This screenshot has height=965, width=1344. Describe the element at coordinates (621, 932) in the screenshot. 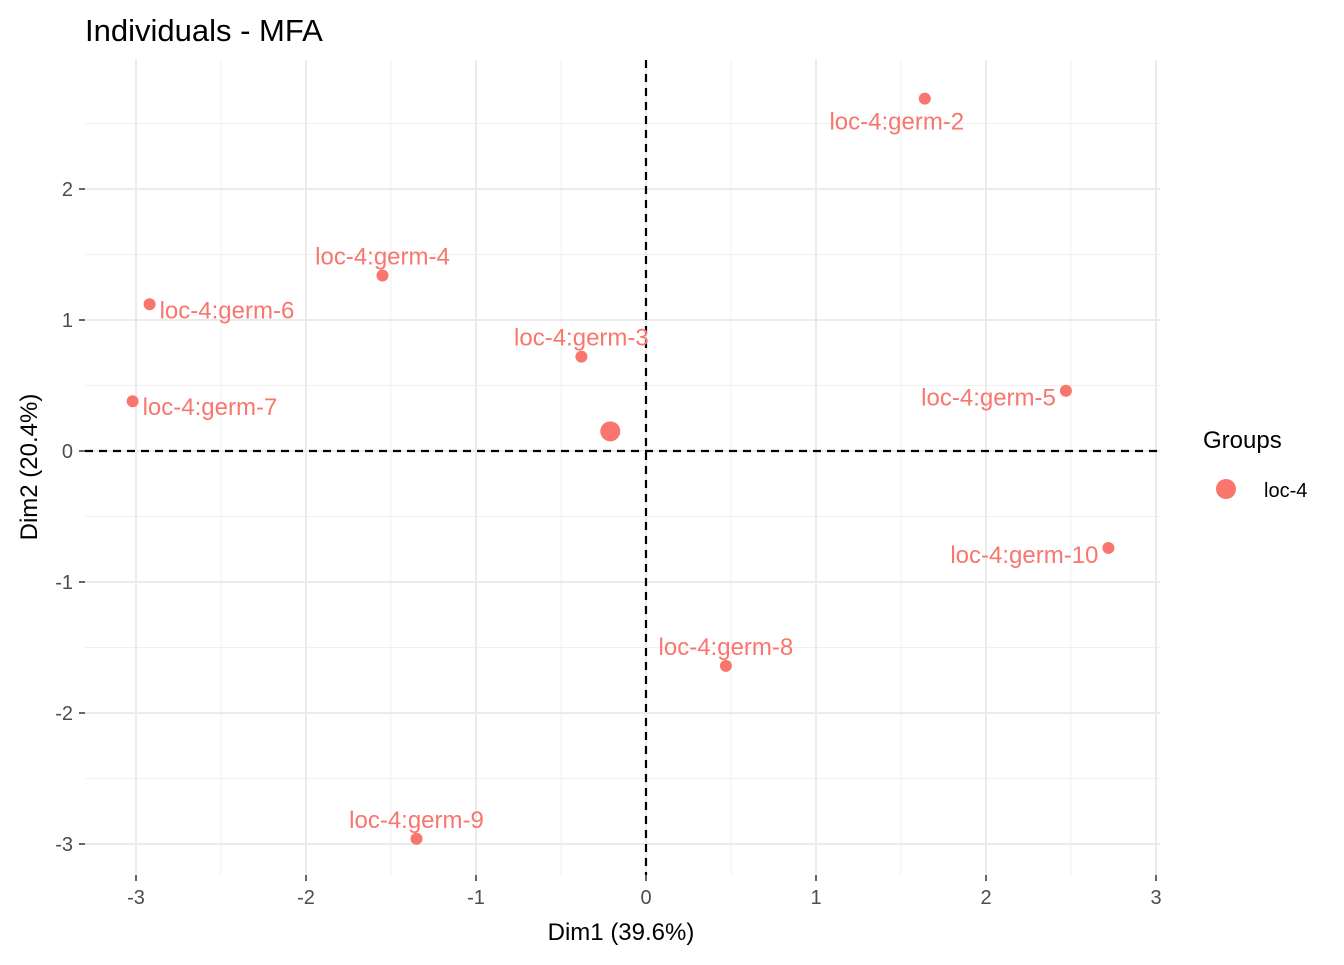

I see `x-axis-title: Dim1 (39.6%)` at that location.